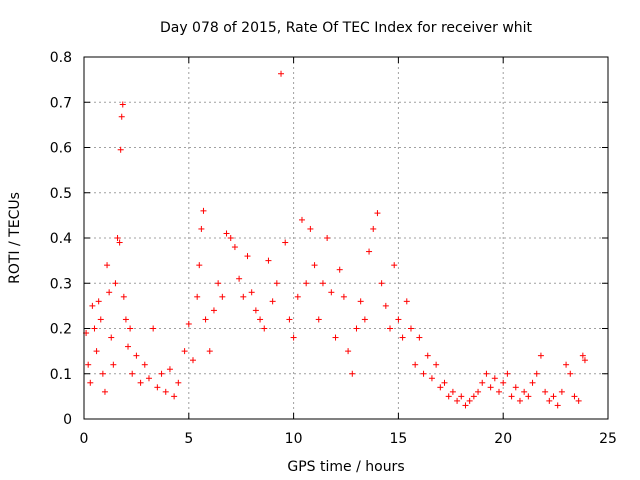 Image resolution: width=640 pixels, height=480 pixels. What do you see at coordinates (61, 149) in the screenshot?
I see `y-tick-label: 0.6` at bounding box center [61, 149].